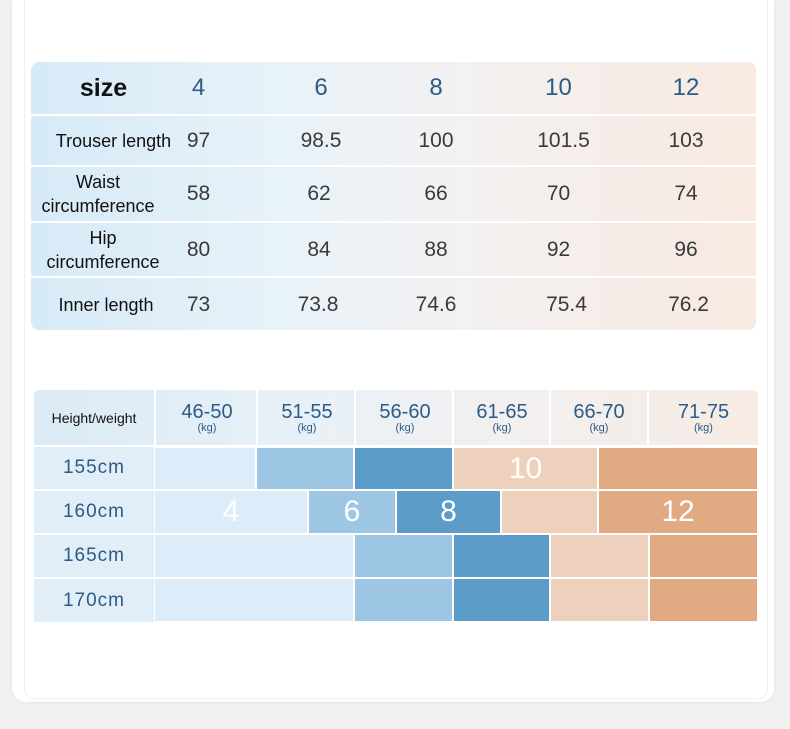 This screenshot has height=729, width=790. Describe the element at coordinates (113, 140) in the screenshot. I see `row-label-trouser-length: Trouser length` at that location.